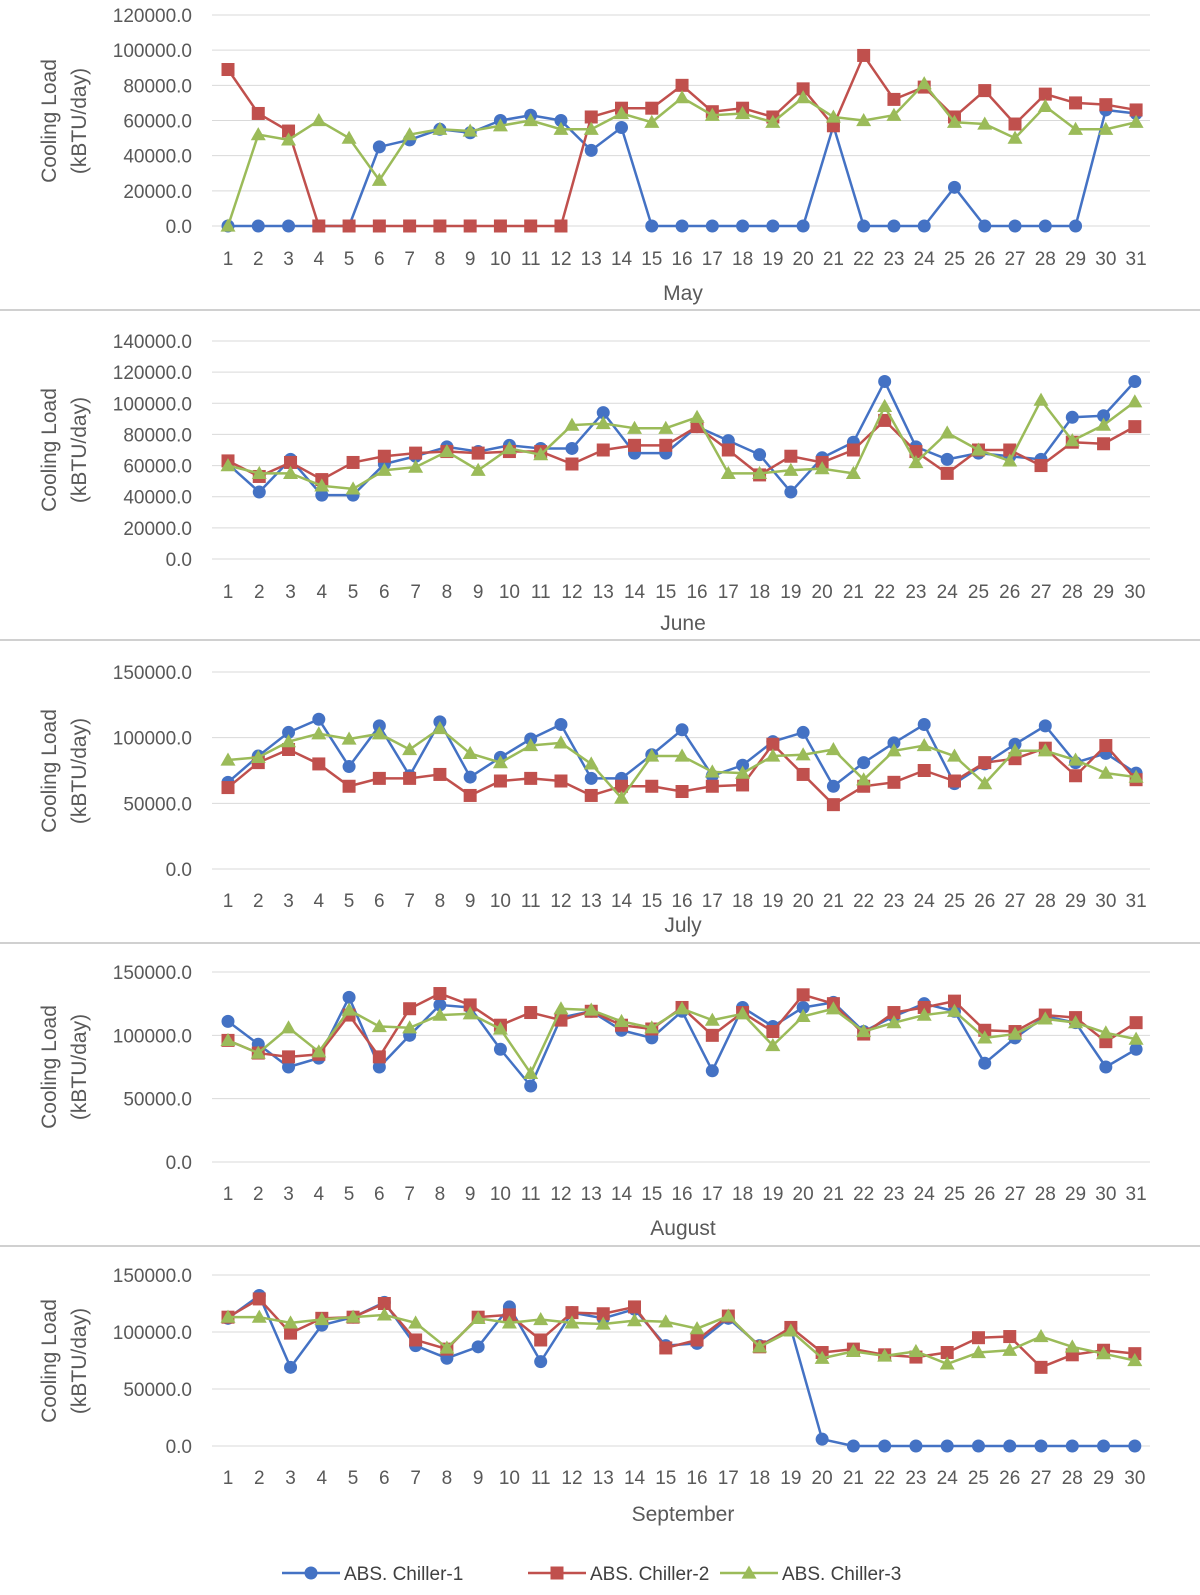 Image resolution: width=1200 pixels, height=1595 pixels. Describe the element at coordinates (500, 901) in the screenshot. I see `x-tick-label: 10` at that location.